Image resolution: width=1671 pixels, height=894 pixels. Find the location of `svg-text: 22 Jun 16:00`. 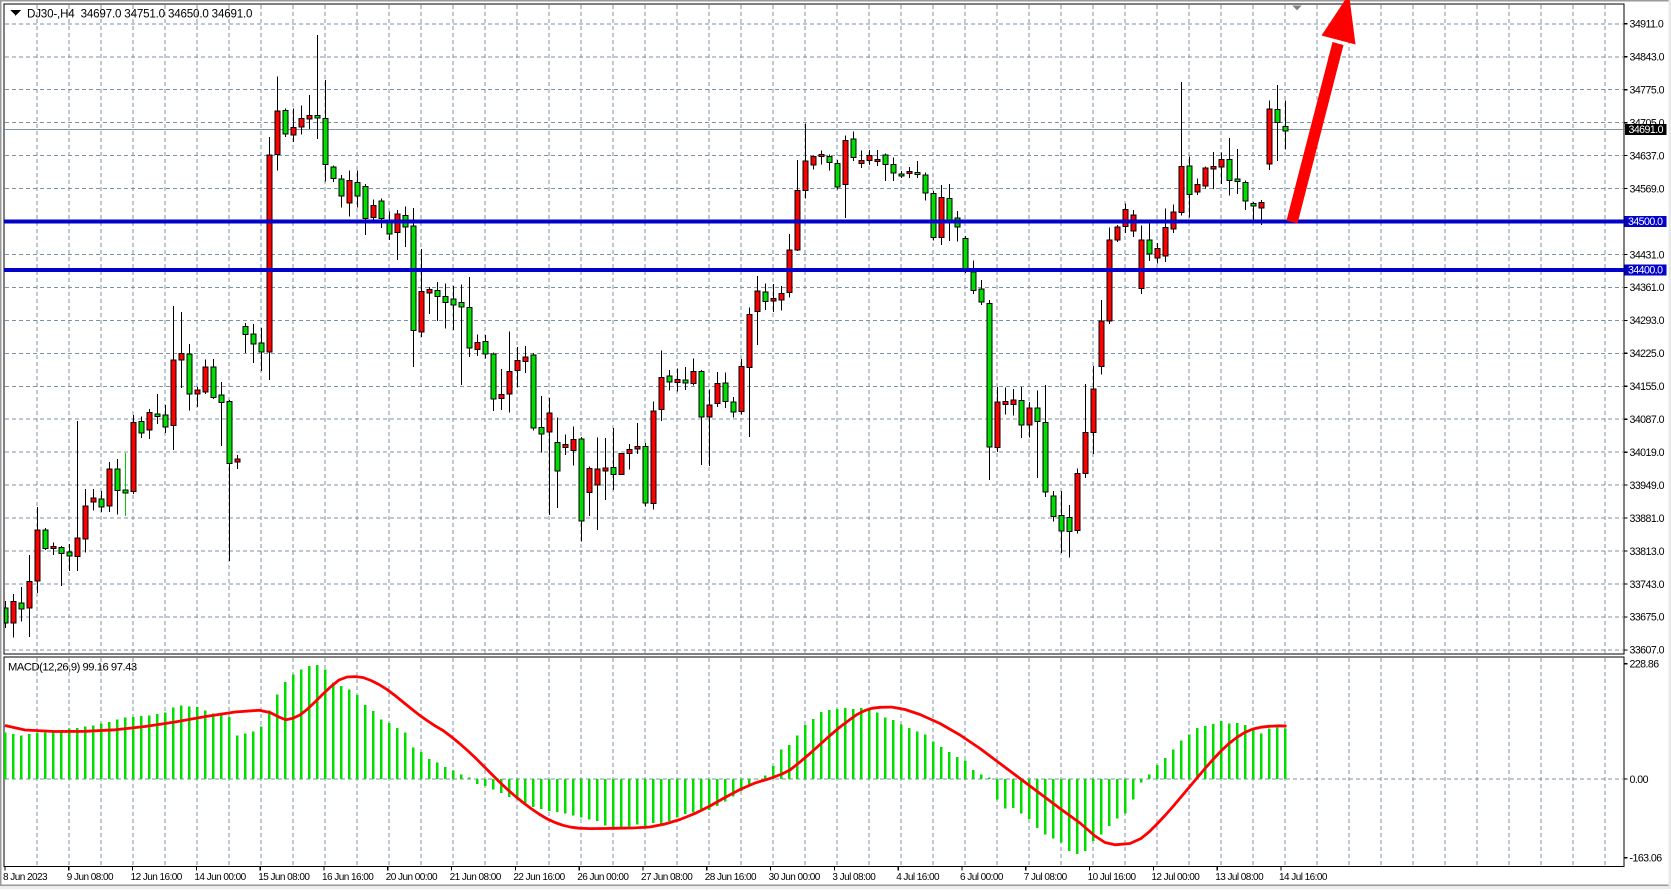

svg-text: 22 Jun 16:00 is located at coordinates (539, 877).